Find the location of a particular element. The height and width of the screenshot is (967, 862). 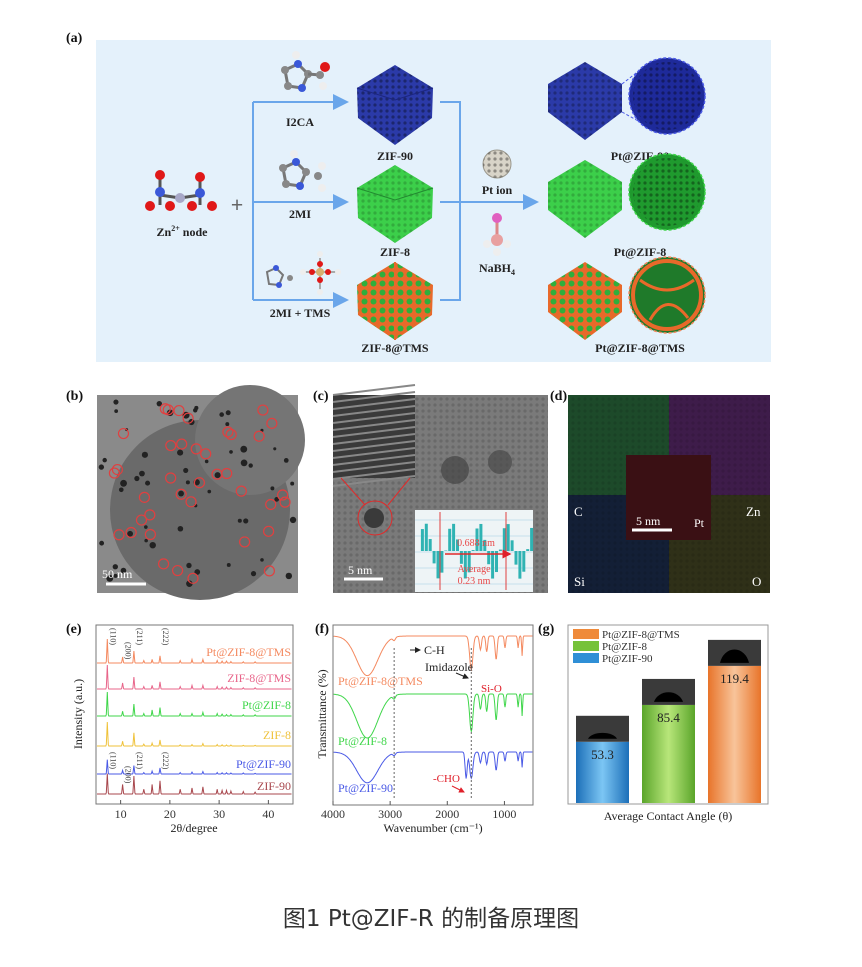

ftir-axes is located at coordinates (433, 715).